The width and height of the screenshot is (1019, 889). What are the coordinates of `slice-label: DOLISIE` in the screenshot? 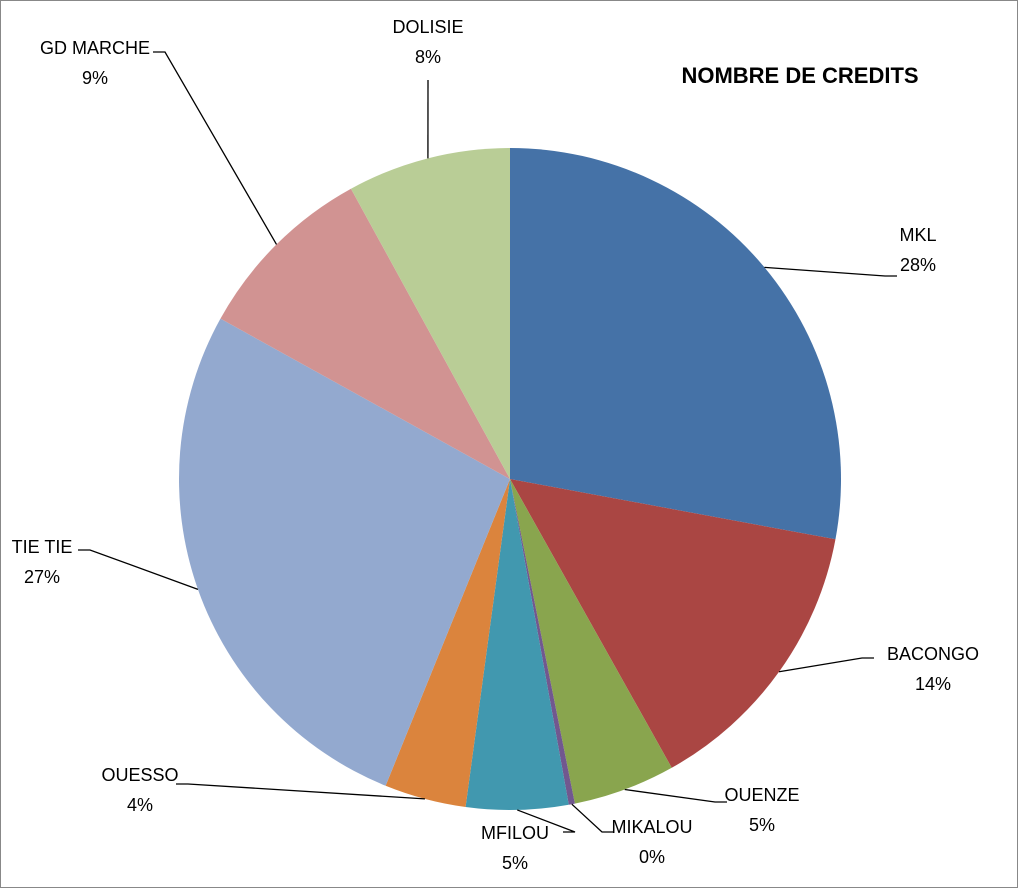 It's located at (427, 27).